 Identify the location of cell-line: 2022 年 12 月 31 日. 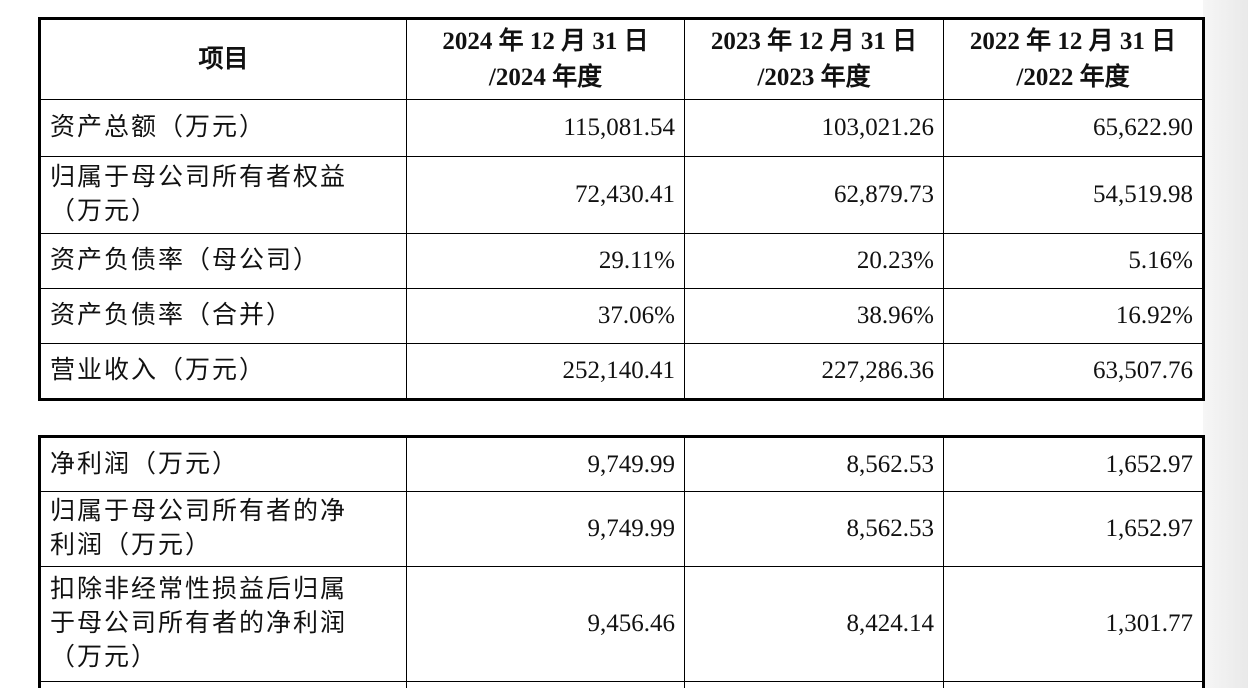
(1073, 41).